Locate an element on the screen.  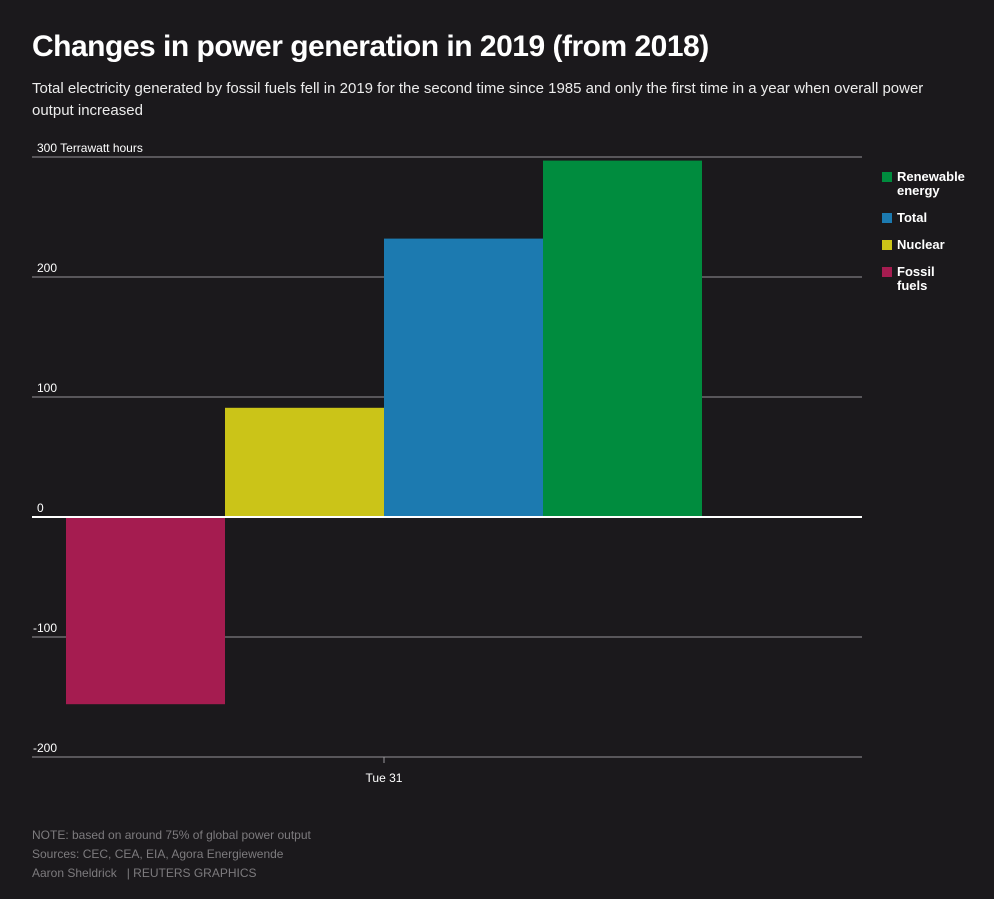
legend-swatch-total is located at coordinates (887, 218).